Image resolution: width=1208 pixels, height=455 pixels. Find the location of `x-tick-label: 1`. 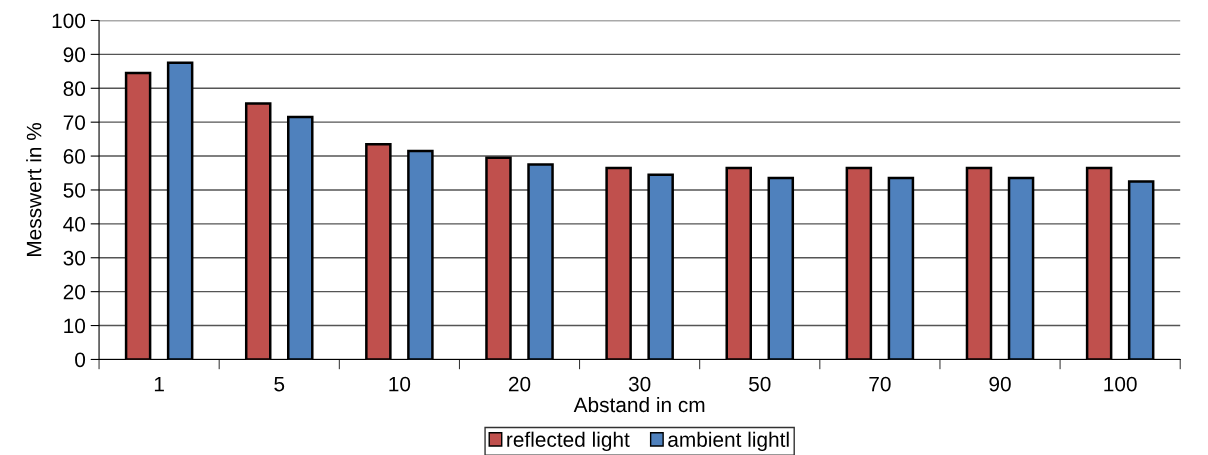

x-tick-label: 1 is located at coordinates (159, 384).